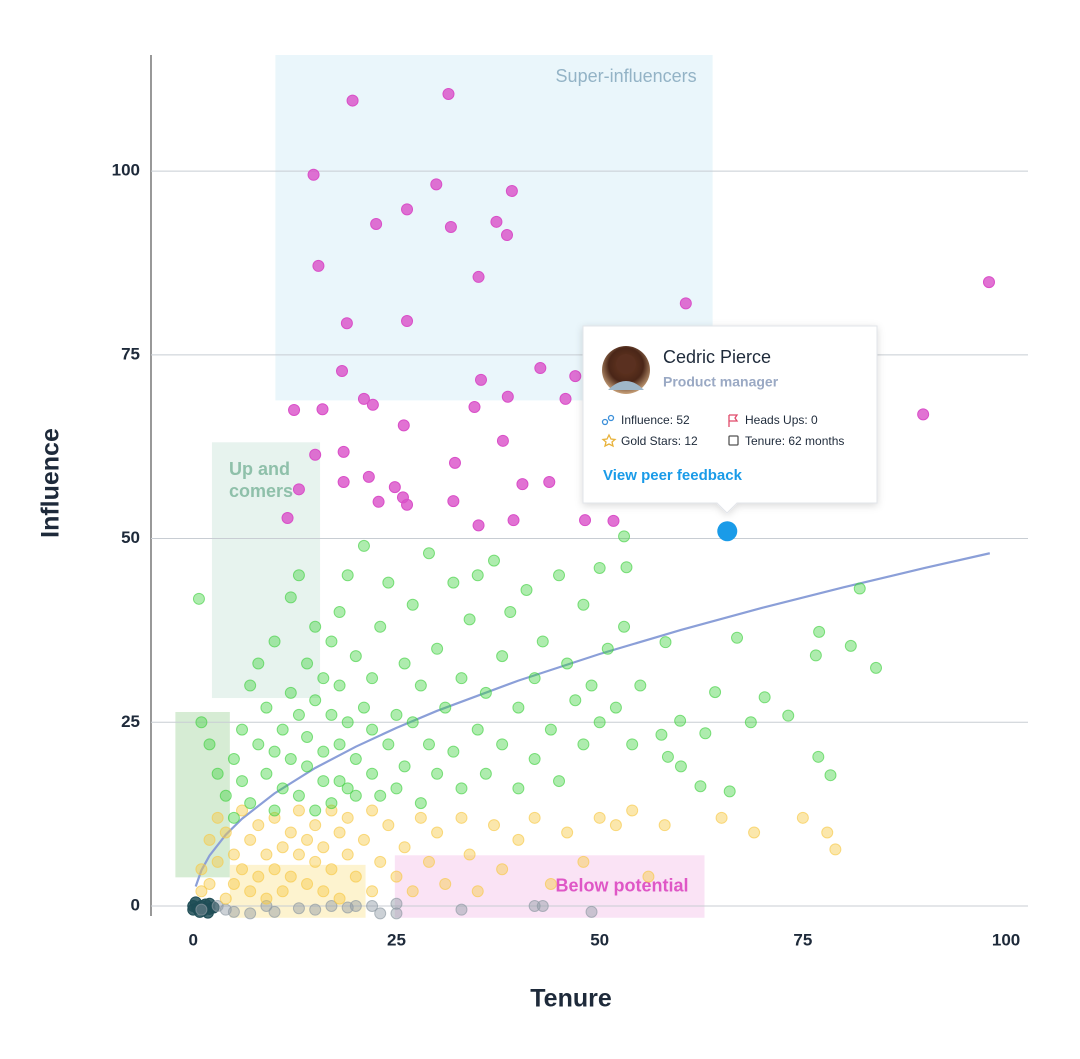 The height and width of the screenshot is (1059, 1080). Describe the element at coordinates (727, 531) in the screenshot. I see `highlight-point` at that location.